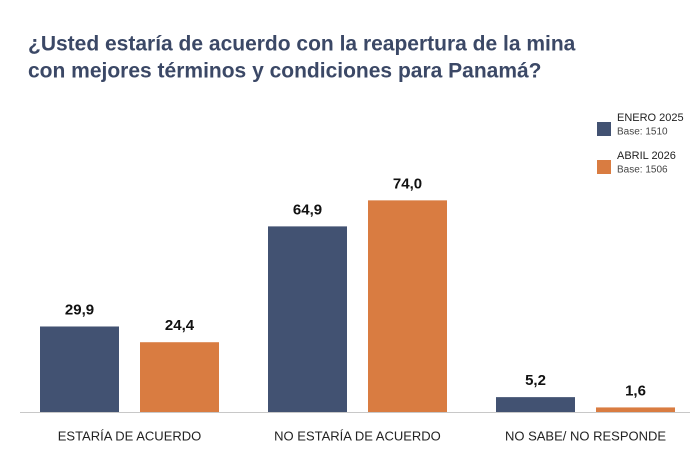 Image resolution: width=699 pixels, height=466 pixels. I want to click on value-label: 74,0, so click(407, 183).